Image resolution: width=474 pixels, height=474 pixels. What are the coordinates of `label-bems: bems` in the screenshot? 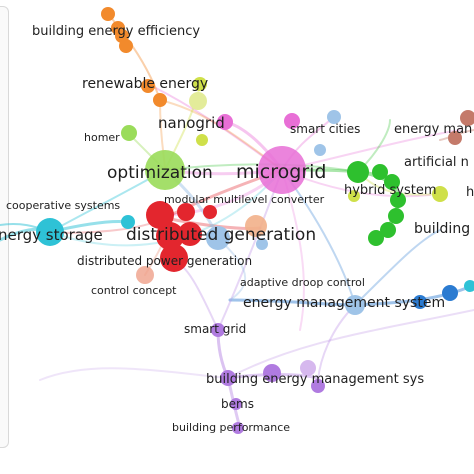 It's located at (237, 404).